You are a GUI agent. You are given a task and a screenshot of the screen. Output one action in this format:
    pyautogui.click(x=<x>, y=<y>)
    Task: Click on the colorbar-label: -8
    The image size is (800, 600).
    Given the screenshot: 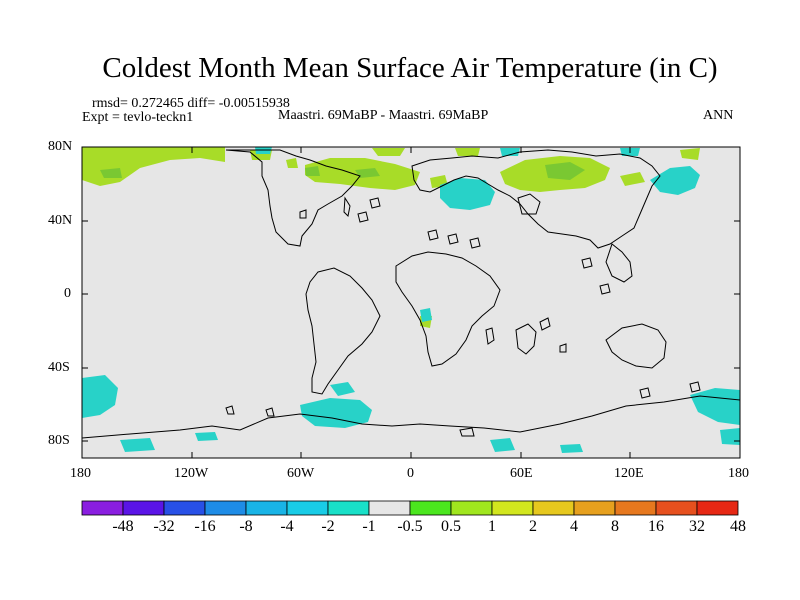 What is the action you would take?
    pyautogui.click(x=246, y=526)
    